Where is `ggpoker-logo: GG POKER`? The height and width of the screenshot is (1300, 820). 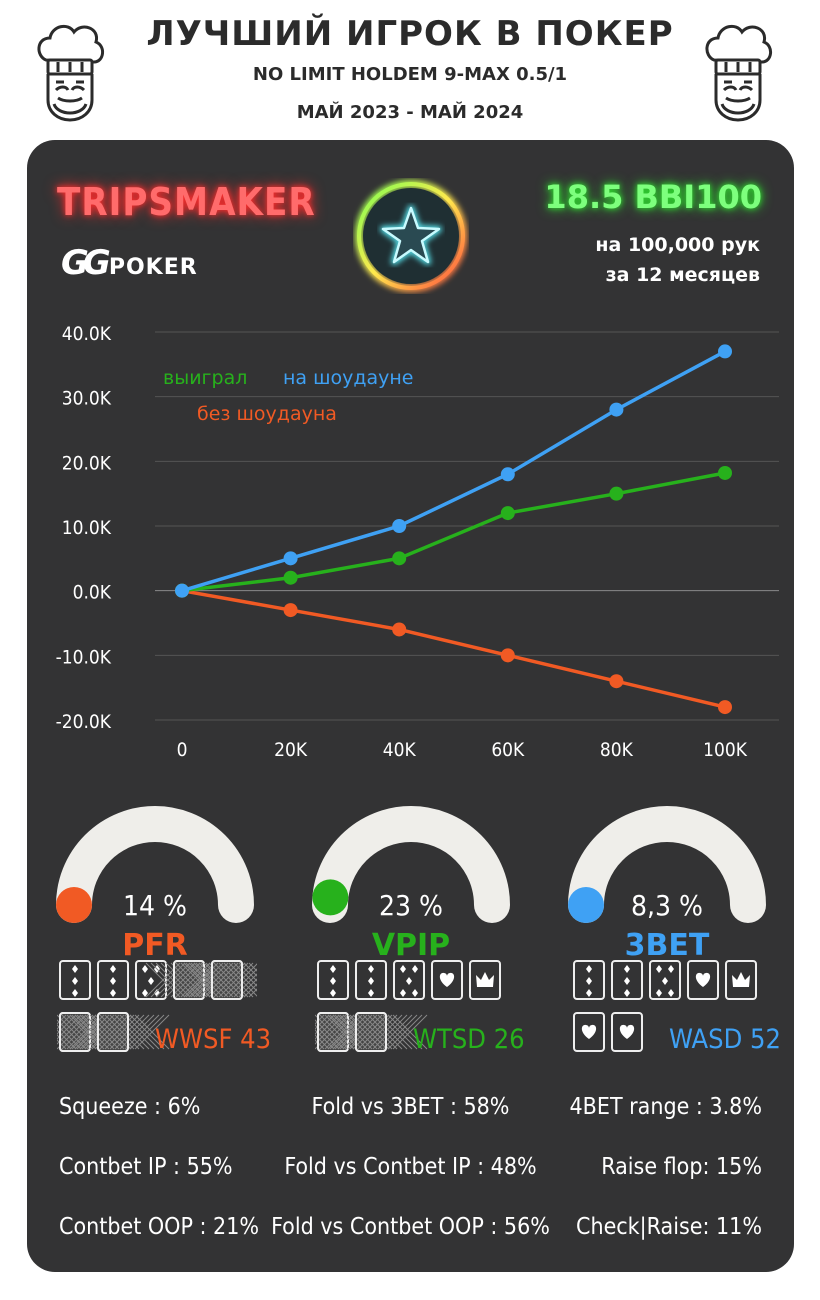 ggpoker-logo: GG POKER is located at coordinates (129, 263).